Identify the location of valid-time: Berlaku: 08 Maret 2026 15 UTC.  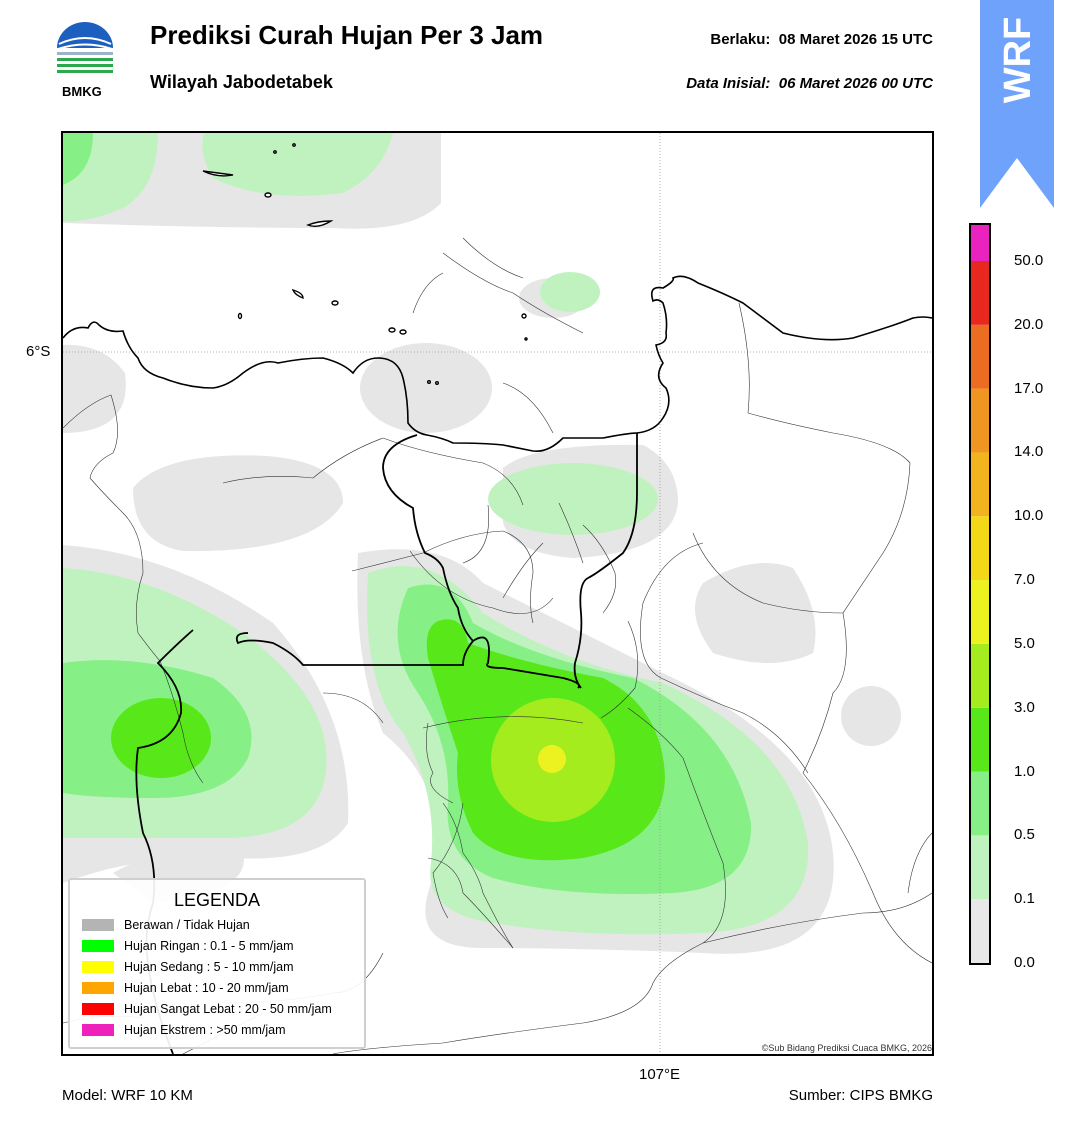
(821, 39).